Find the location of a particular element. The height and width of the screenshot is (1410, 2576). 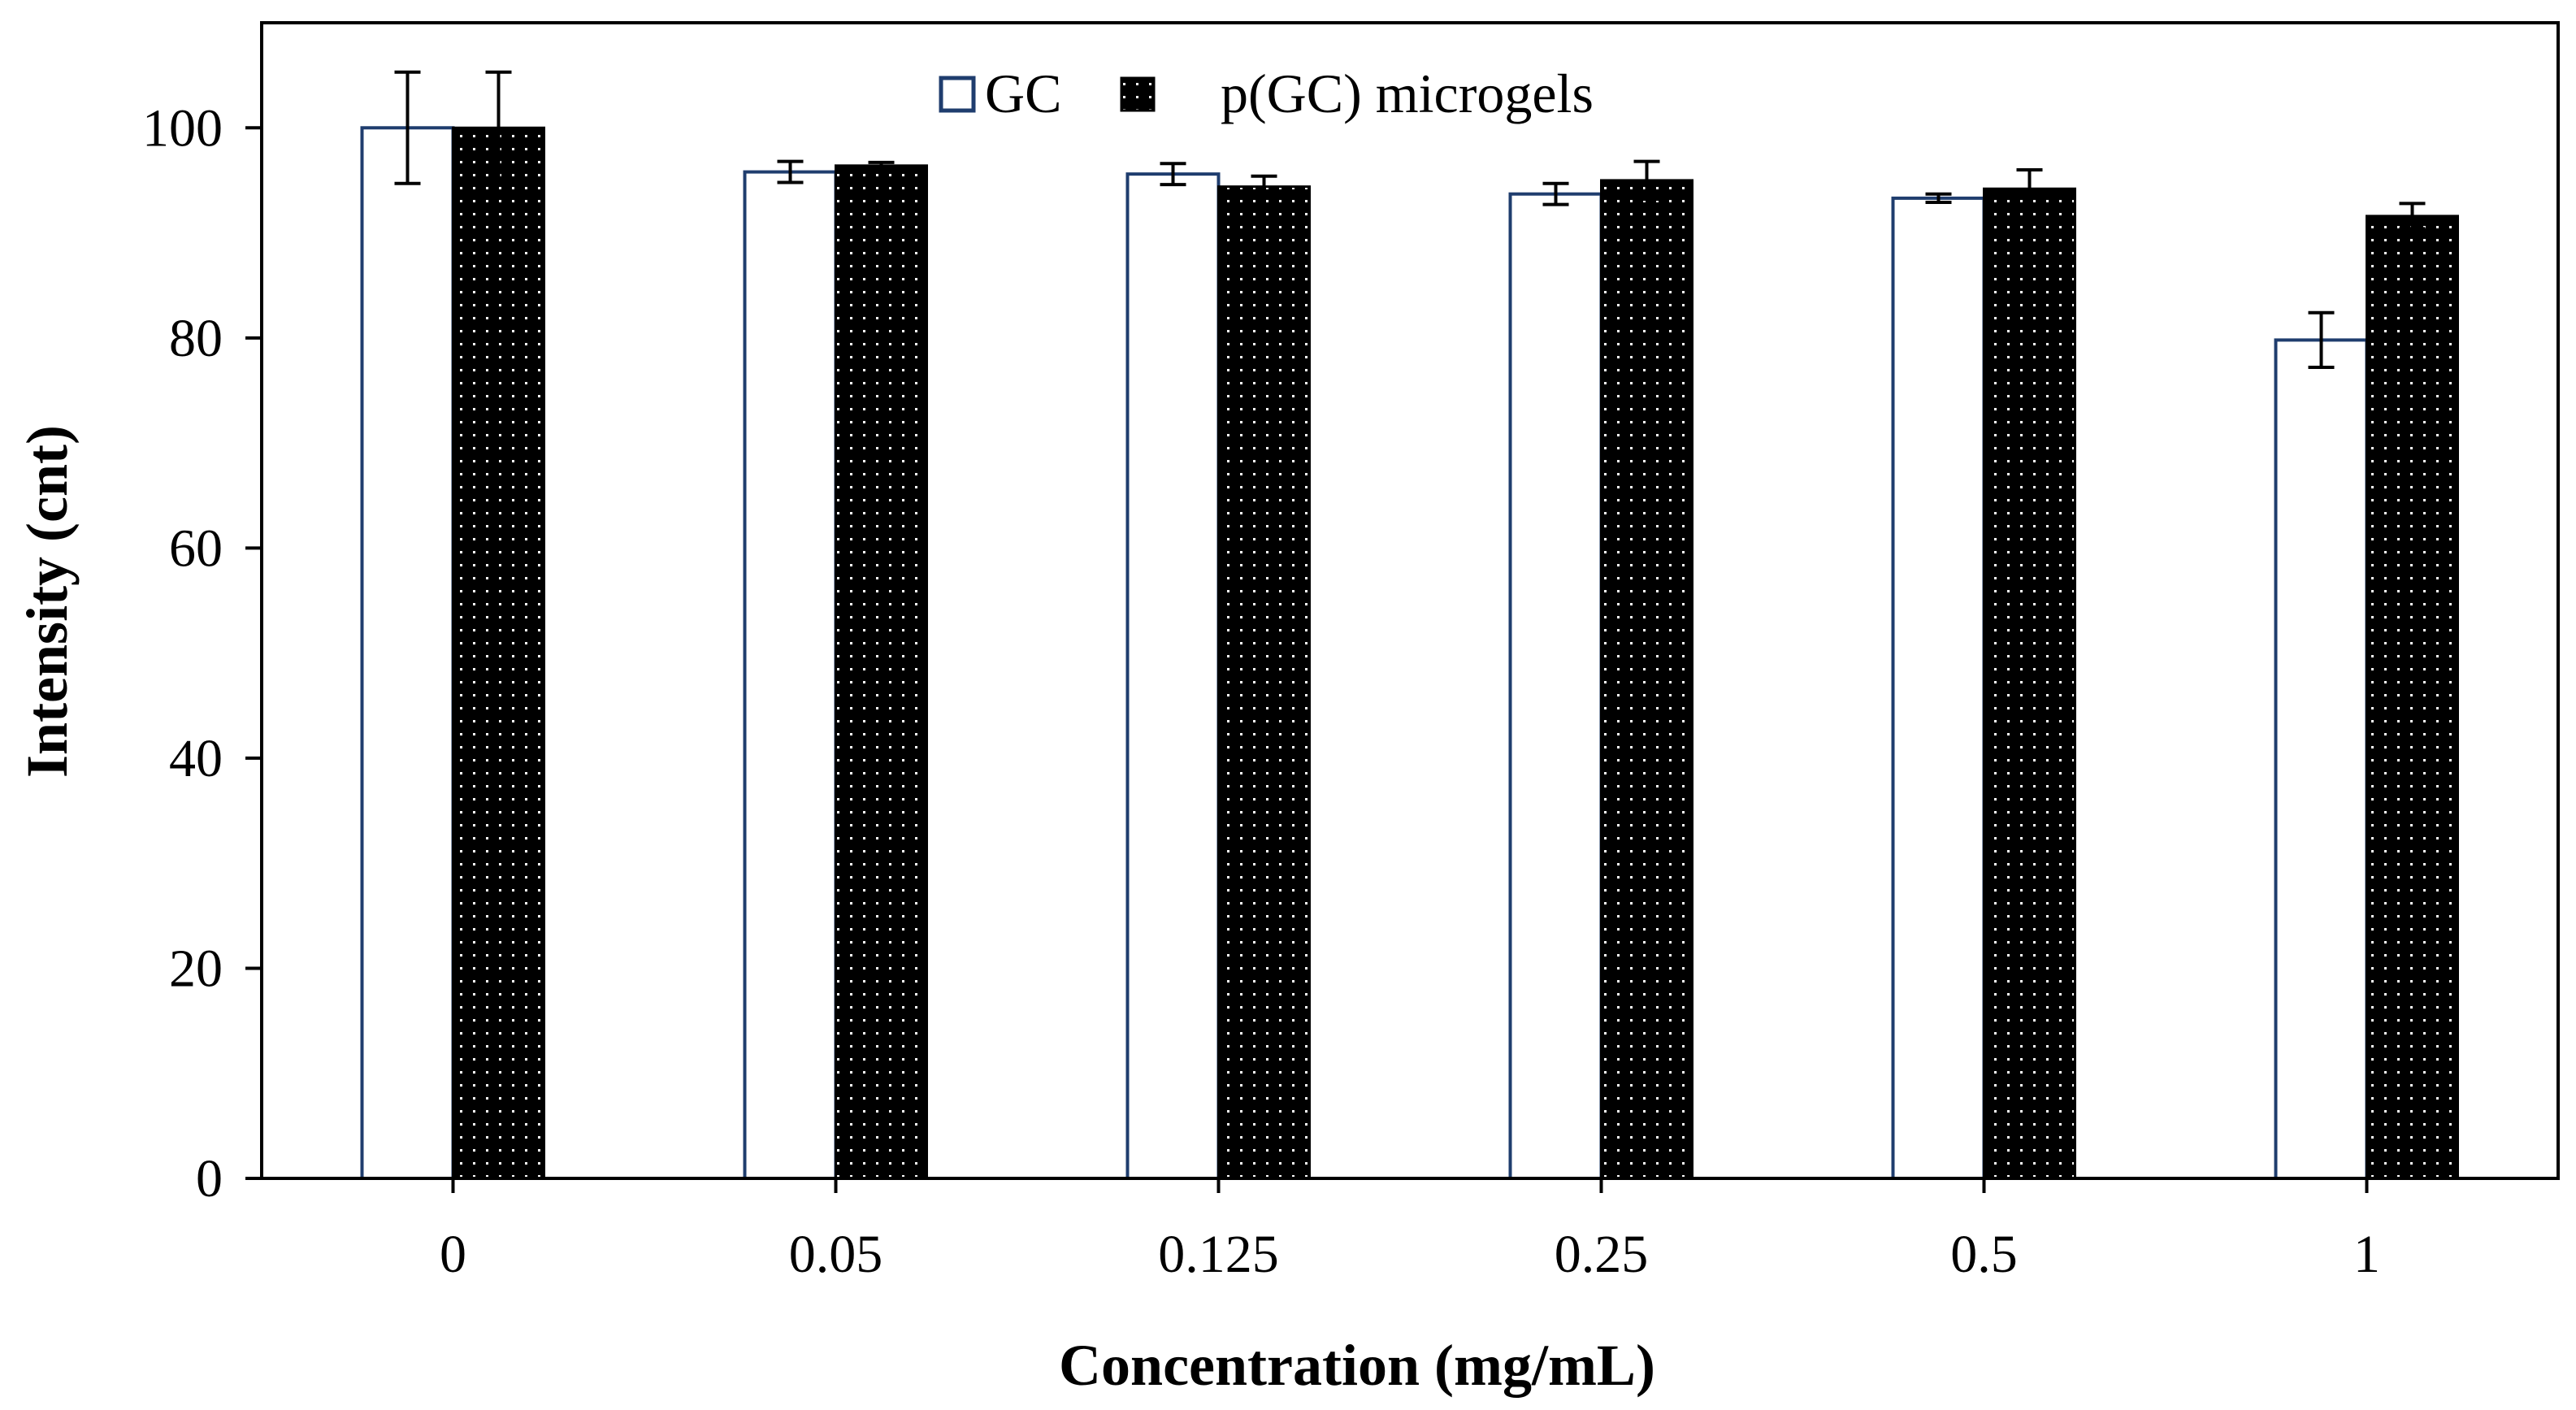

x-tick-label: 0.05 is located at coordinates (836, 1254).